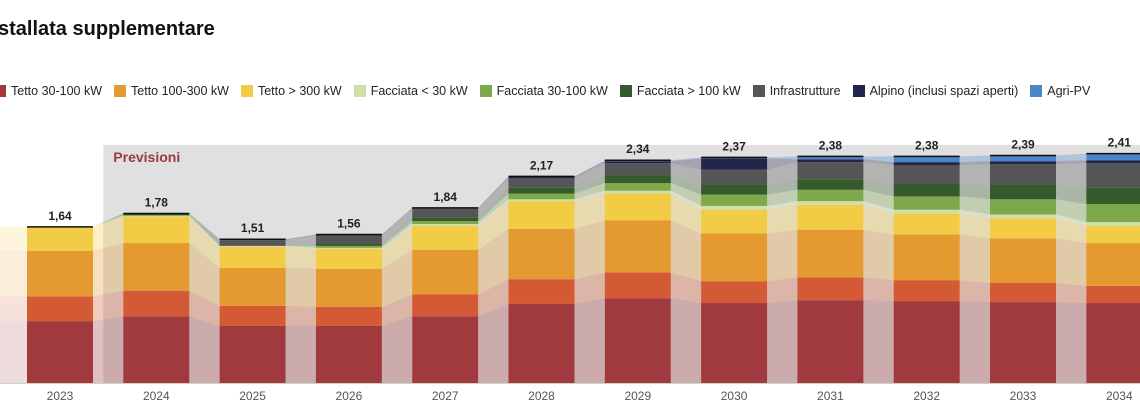 This screenshot has width=1140, height=417. I want to click on x-tick-label: 2027, so click(445, 396).